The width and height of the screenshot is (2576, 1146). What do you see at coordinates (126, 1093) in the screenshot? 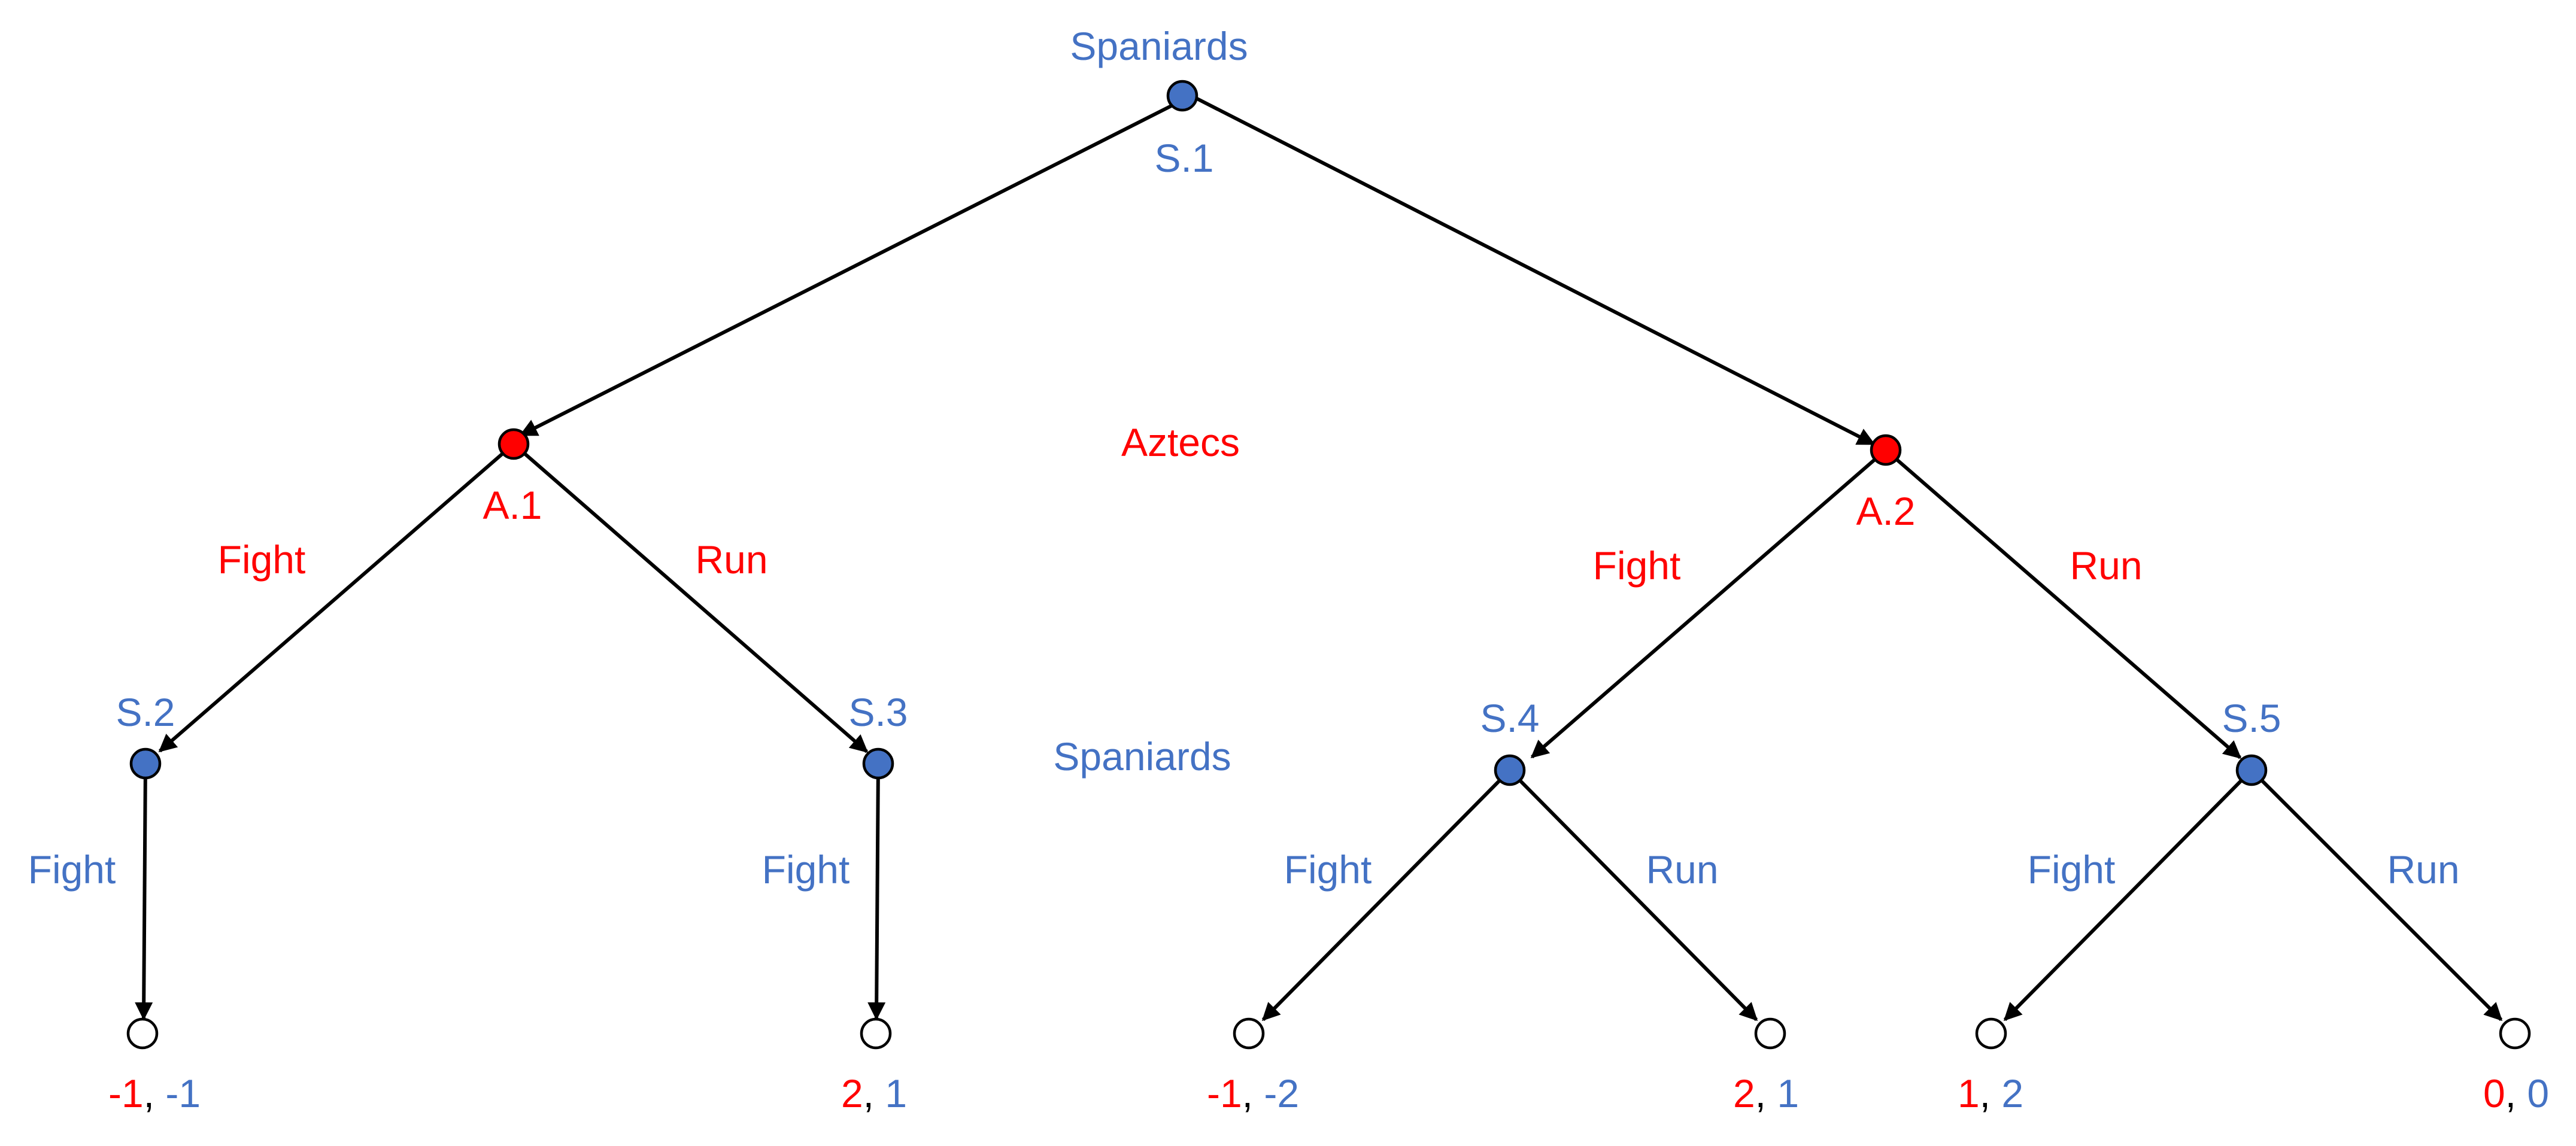
I see `payoff-1-aztecs: -1` at bounding box center [126, 1093].